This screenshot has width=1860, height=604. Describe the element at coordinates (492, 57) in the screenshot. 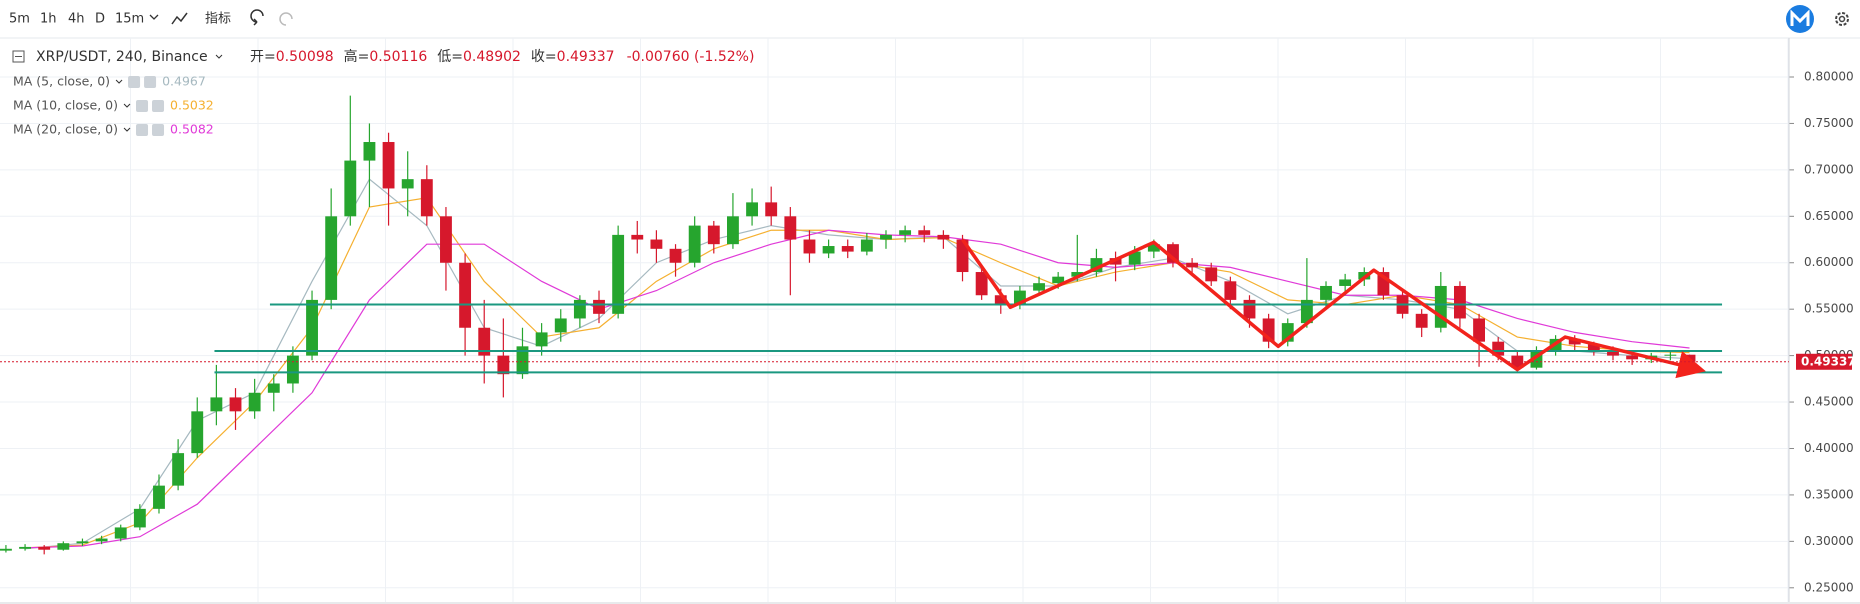

I see `ohlc-value: 0.48902` at that location.